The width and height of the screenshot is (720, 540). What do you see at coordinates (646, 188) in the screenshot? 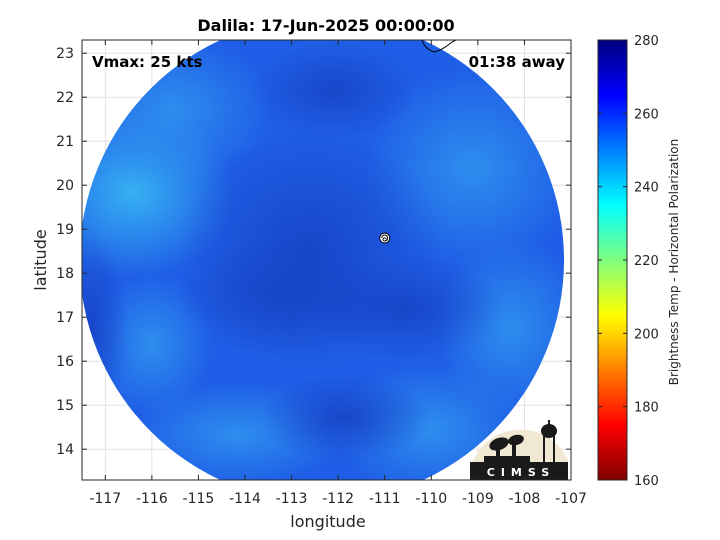
I see `colorbar-tick-label: 240` at bounding box center [646, 188].